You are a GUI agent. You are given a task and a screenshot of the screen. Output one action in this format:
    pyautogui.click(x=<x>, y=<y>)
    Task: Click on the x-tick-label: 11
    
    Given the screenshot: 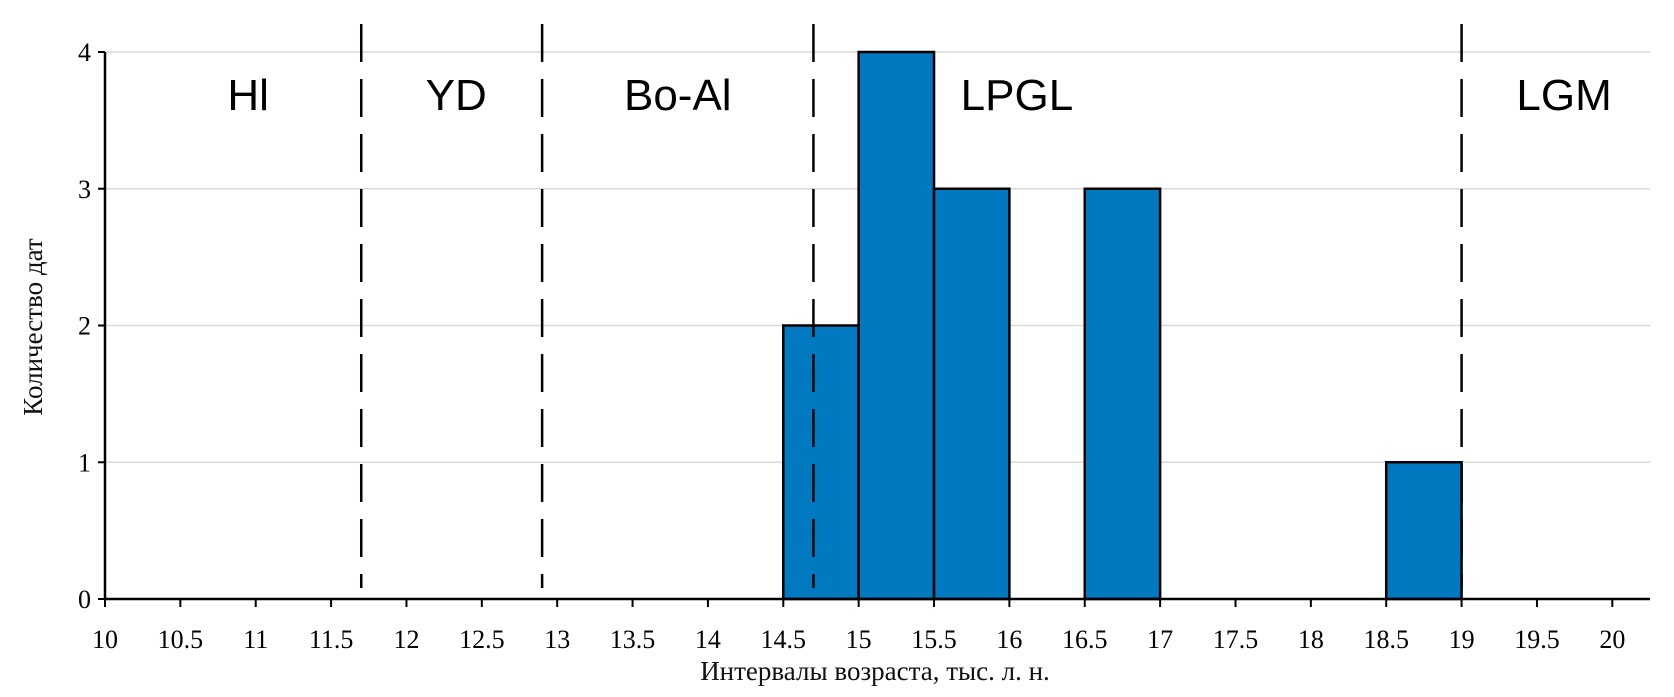 What is the action you would take?
    pyautogui.click(x=255, y=639)
    